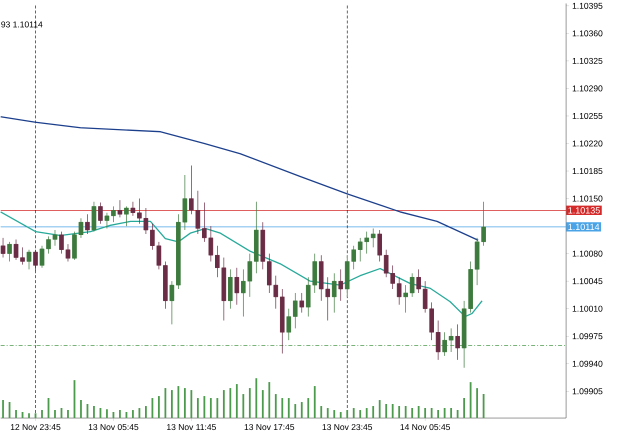  I want to click on y-tick-label: 1.09905, so click(587, 391).